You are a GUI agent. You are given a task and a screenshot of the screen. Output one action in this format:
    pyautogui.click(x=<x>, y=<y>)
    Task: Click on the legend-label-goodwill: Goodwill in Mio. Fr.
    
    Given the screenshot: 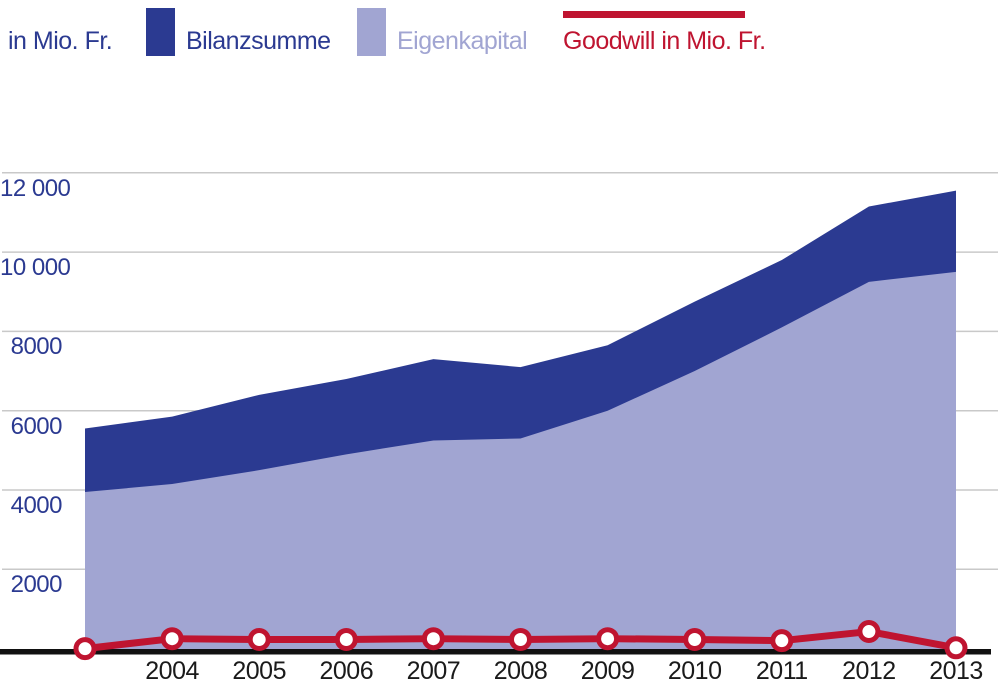 What is the action you would take?
    pyautogui.click(x=664, y=41)
    